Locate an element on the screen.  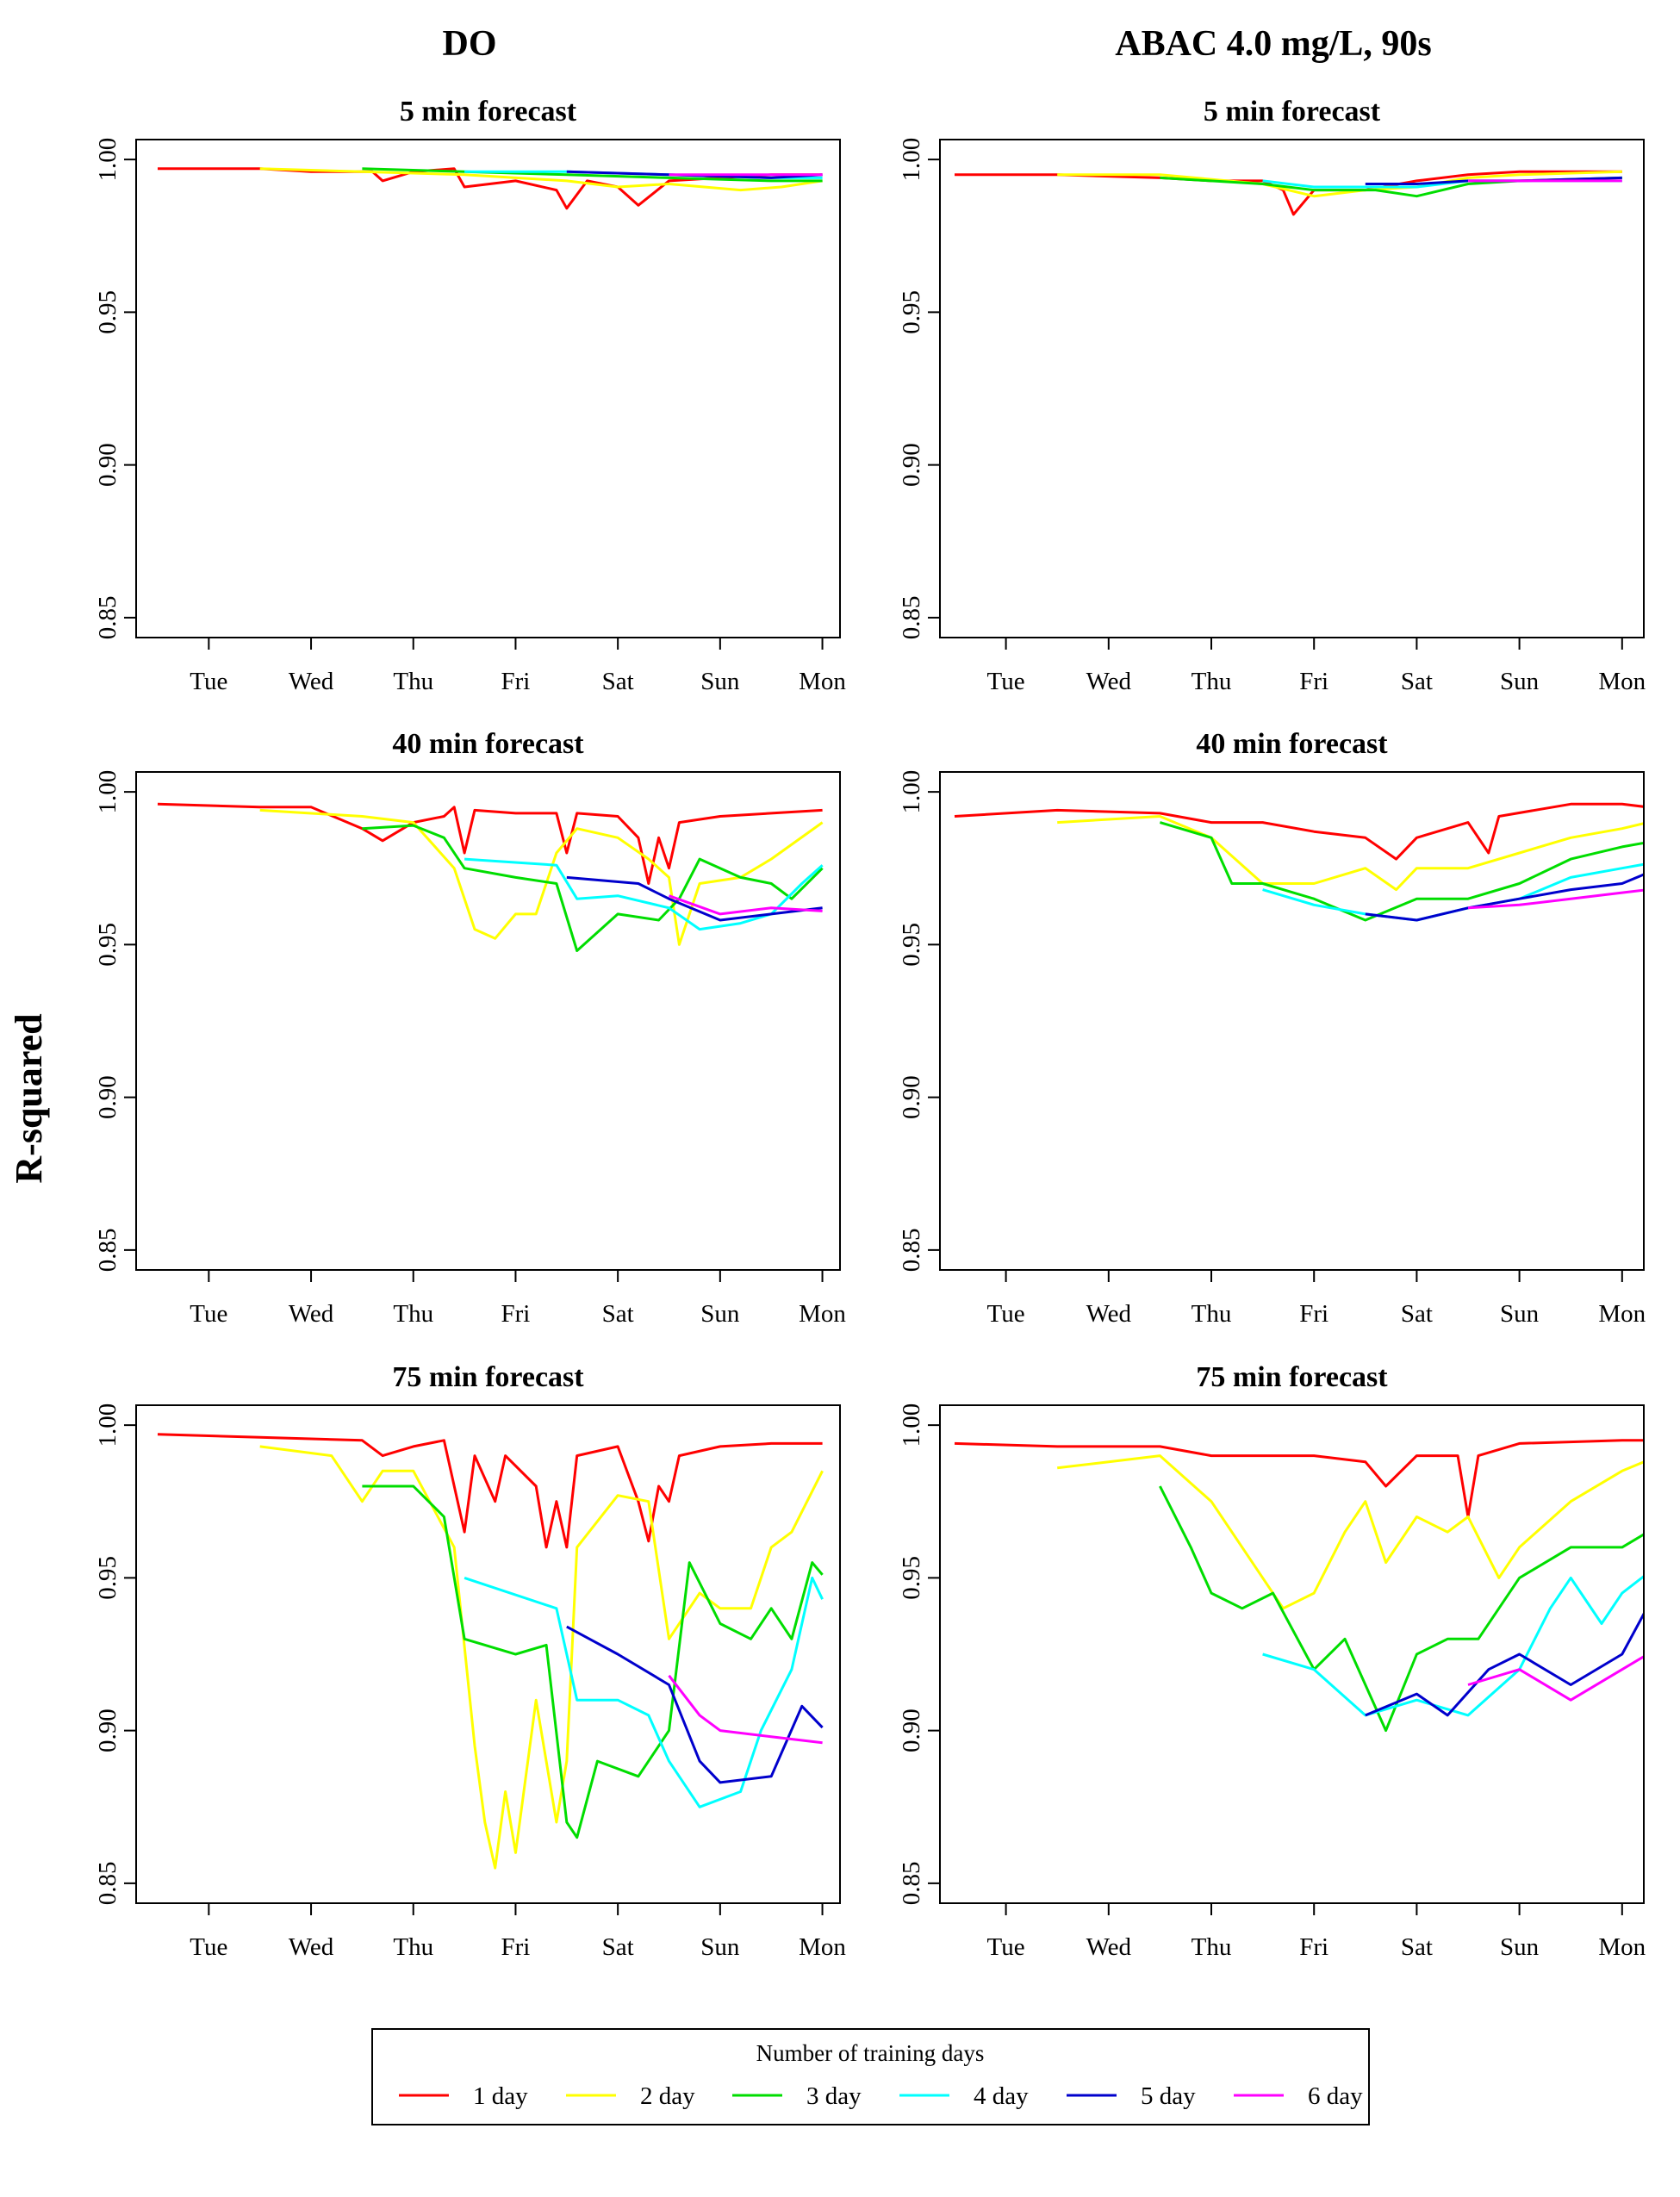
y-axis-label: R-squared is located at coordinates (29, 1098).